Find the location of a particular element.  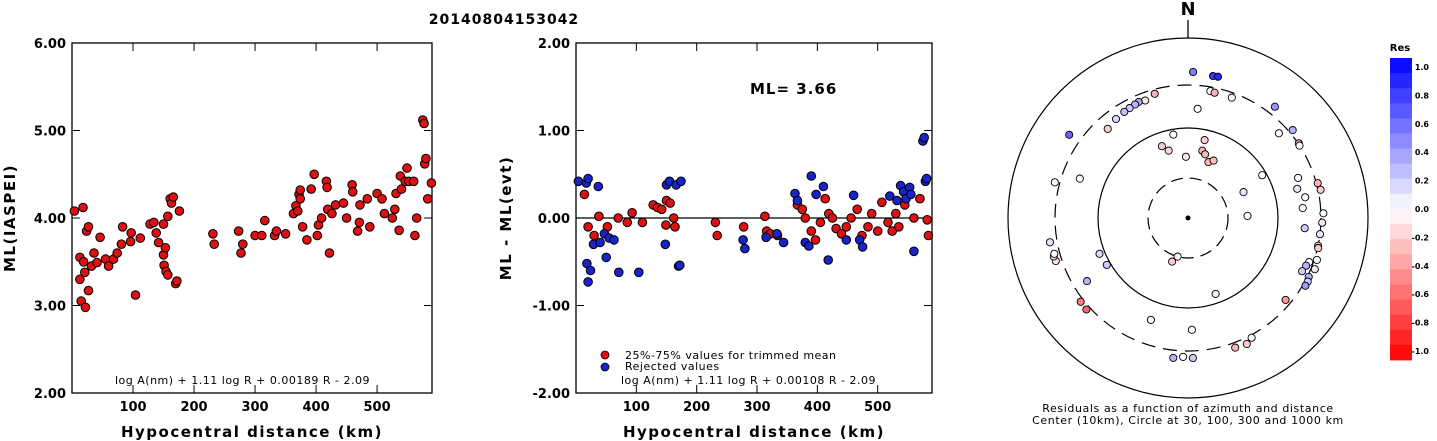

y-tick-label: 3.00 is located at coordinates (50, 307).